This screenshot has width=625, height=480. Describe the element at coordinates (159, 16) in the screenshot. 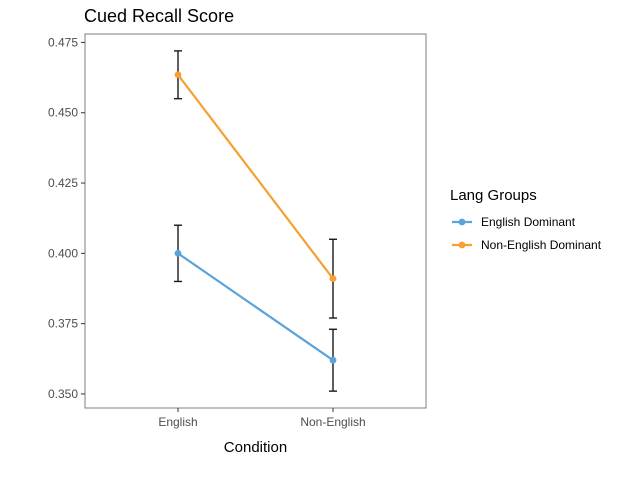

I see `chart-title: Cued Recall Score` at that location.